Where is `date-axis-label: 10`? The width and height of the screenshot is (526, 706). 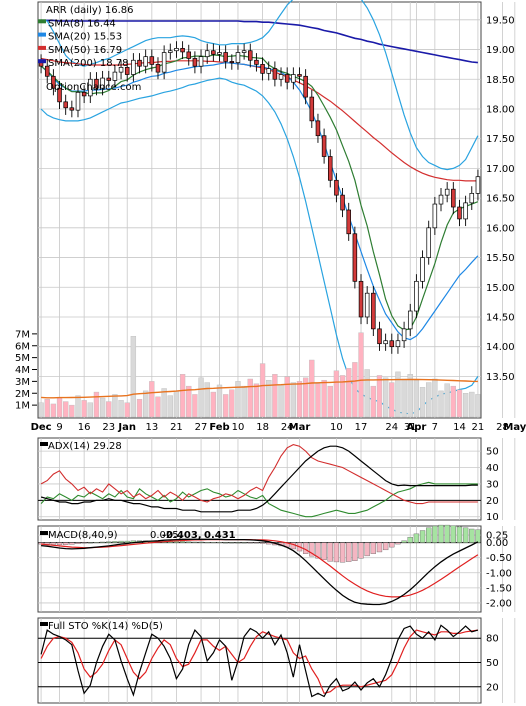 date-axis-label: 10 is located at coordinates (238, 427).